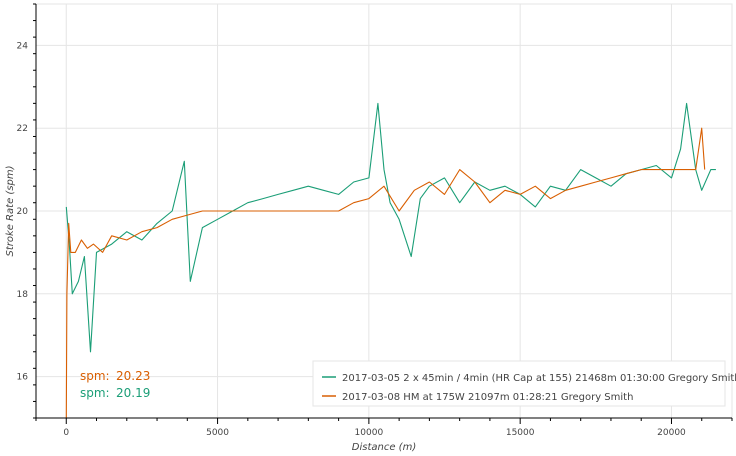  I want to click on x-tick-label: 20000, so click(671, 433).